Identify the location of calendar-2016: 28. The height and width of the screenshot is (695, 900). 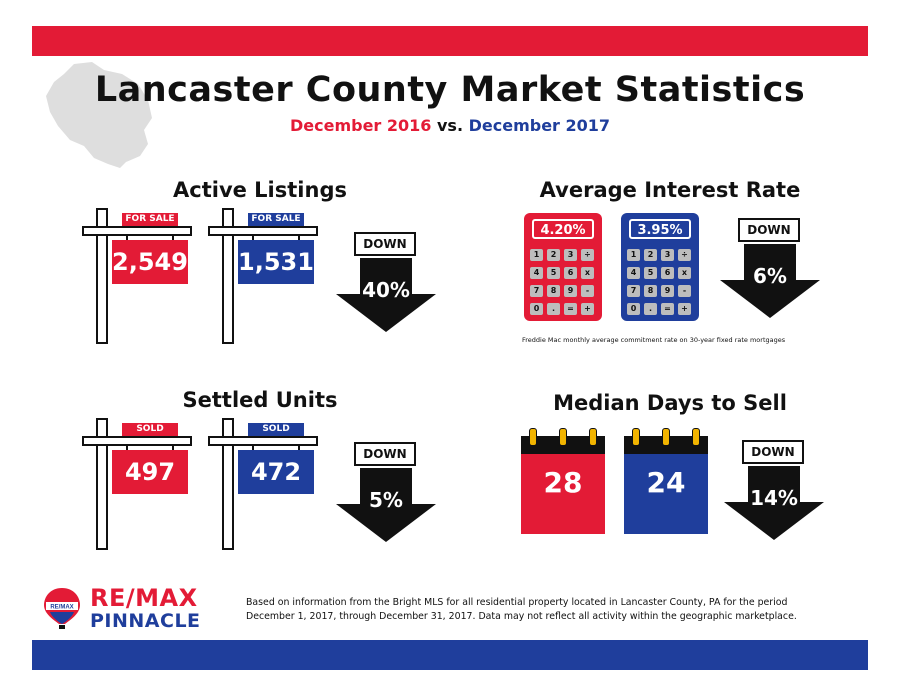
(563, 481).